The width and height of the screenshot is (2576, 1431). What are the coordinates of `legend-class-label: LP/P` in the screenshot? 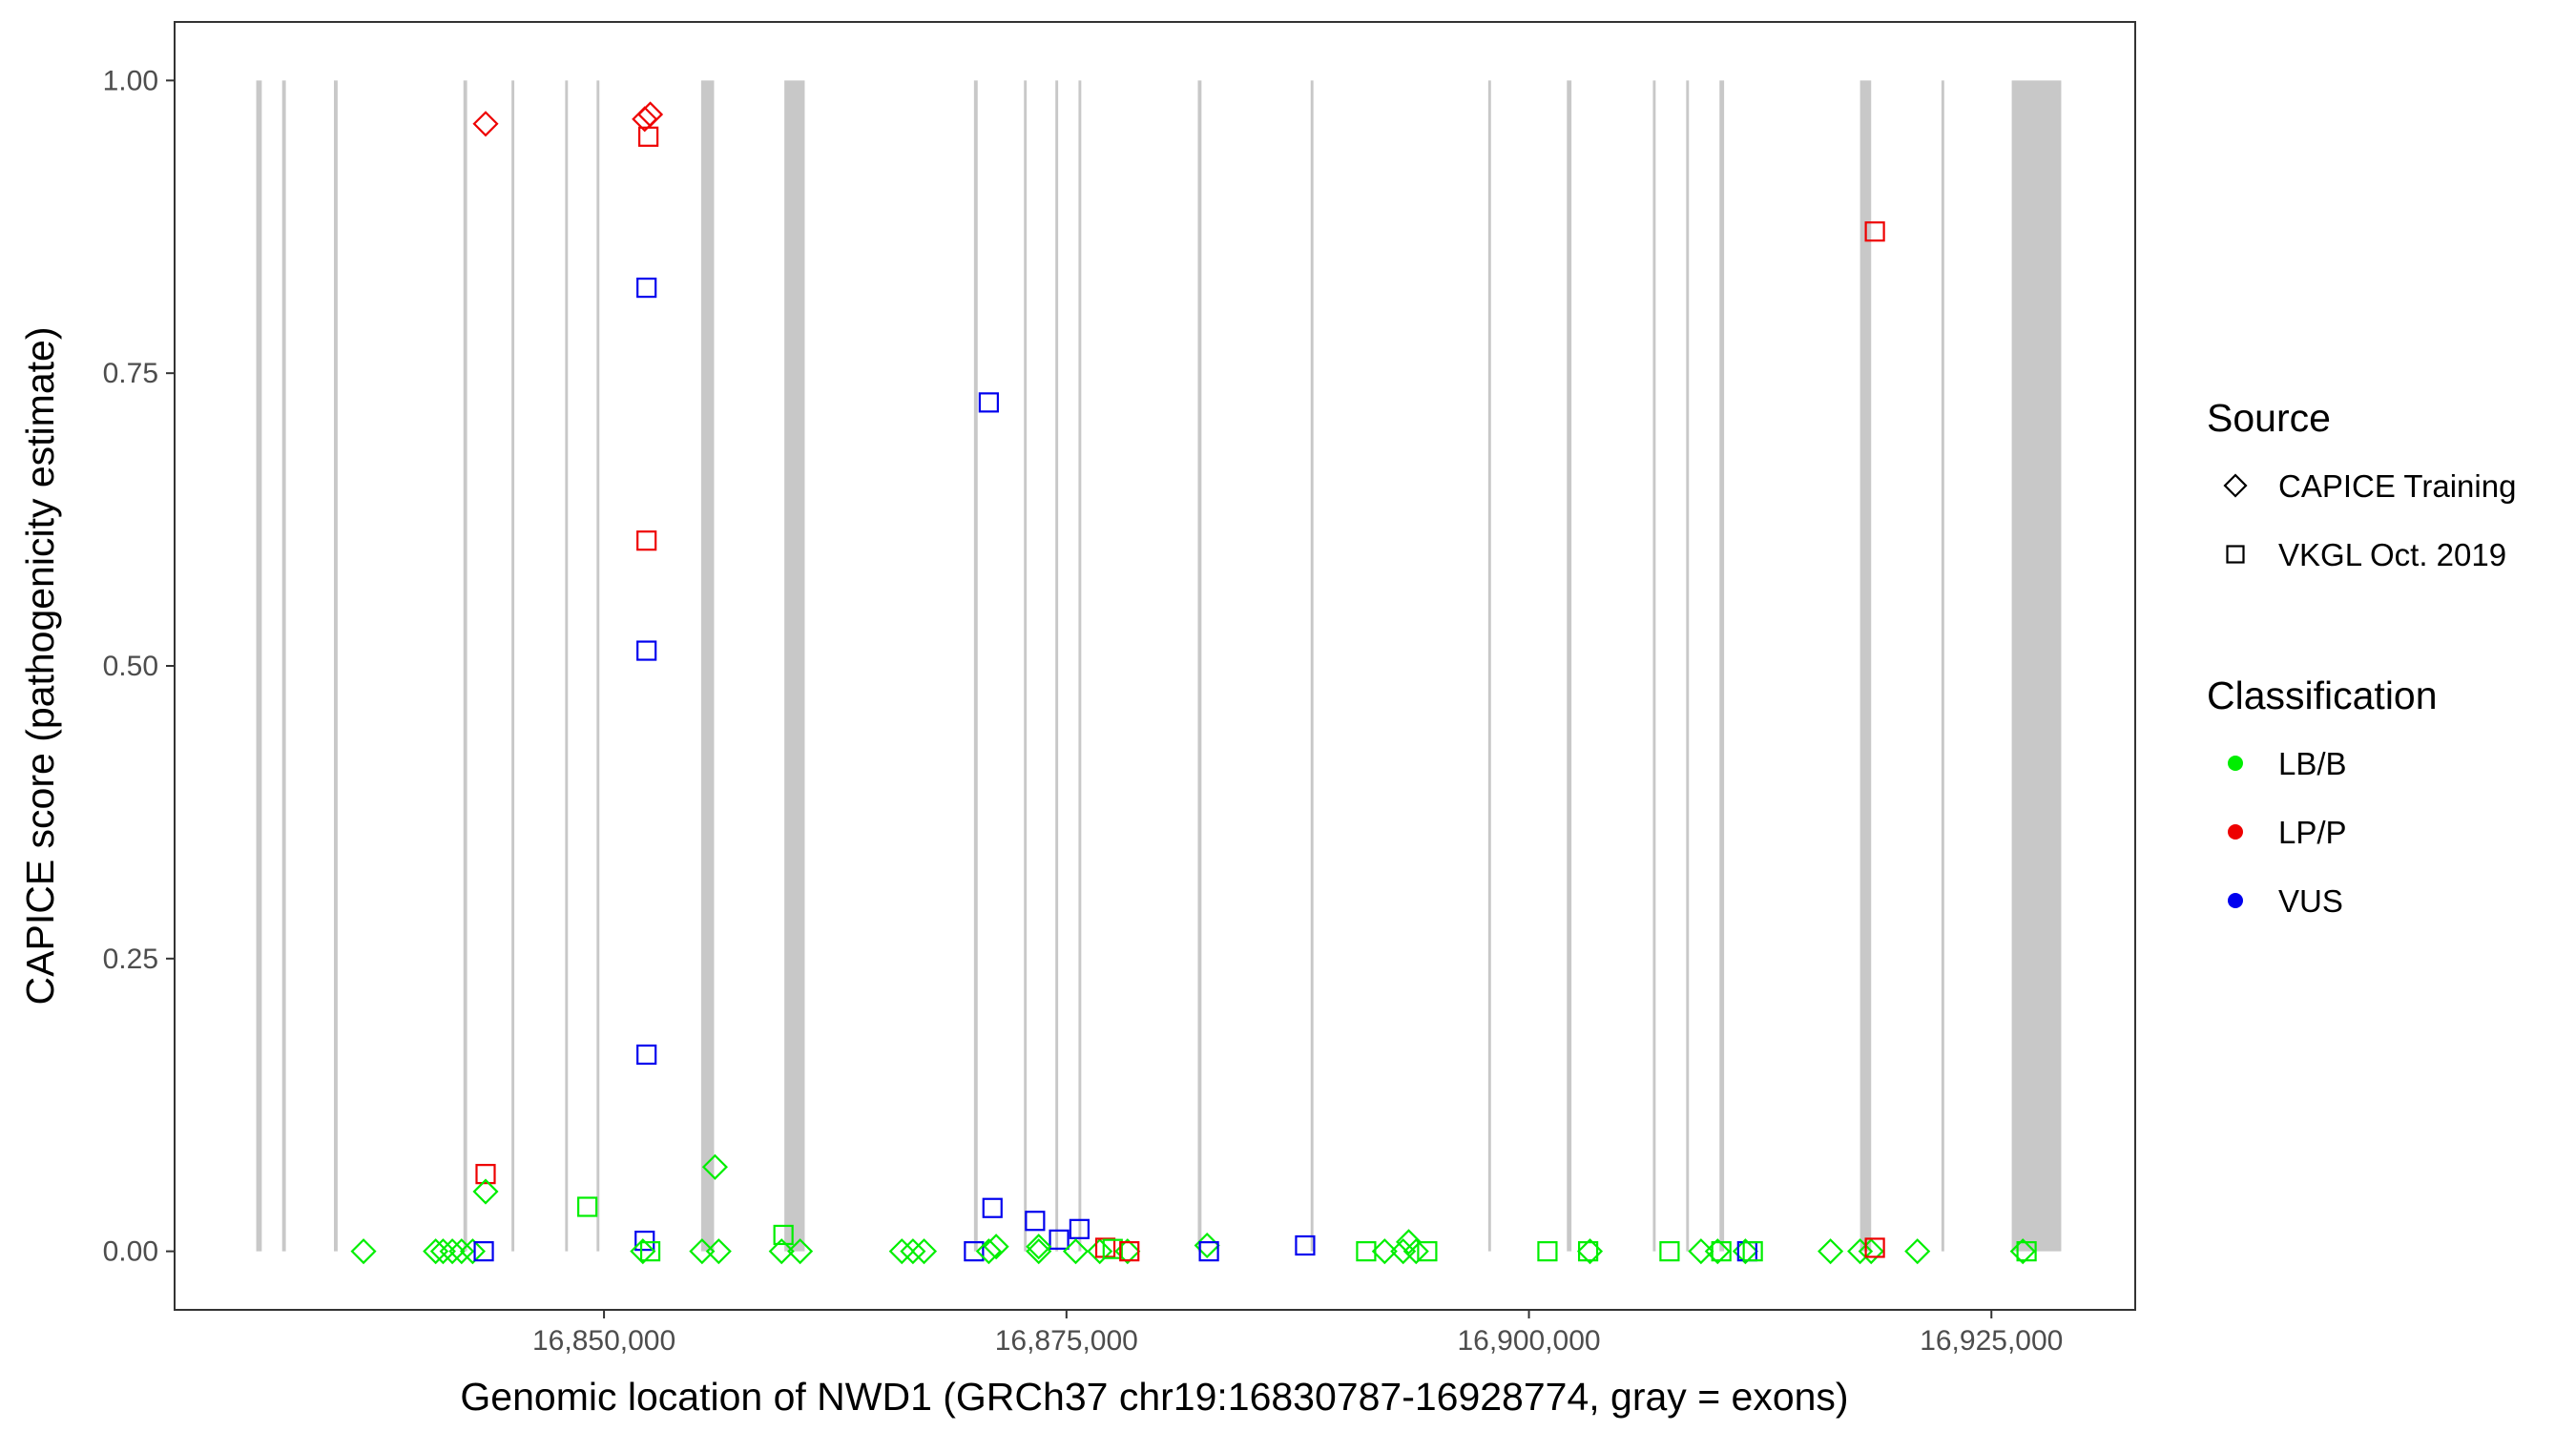 It's located at (2312, 833).